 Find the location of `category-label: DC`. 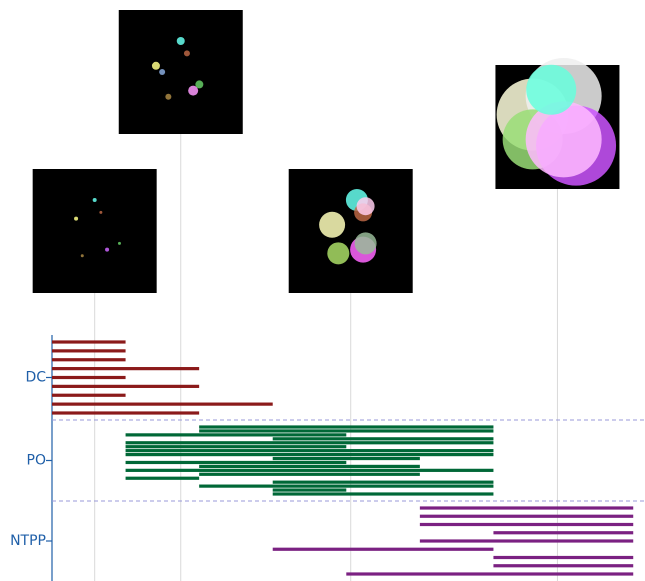

category-label: DC is located at coordinates (35, 378).